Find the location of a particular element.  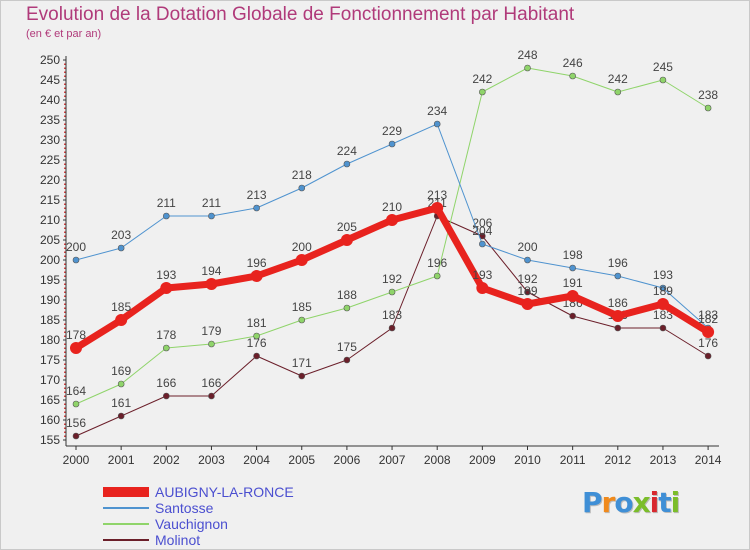

data-label-aubigny-la-ronce: 196 is located at coordinates (257, 263).